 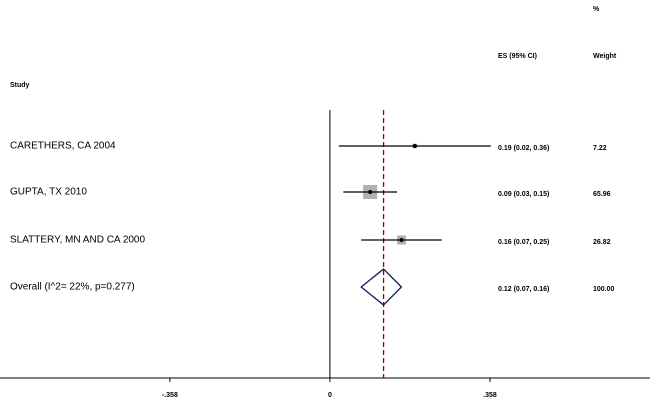 I want to click on es-label: 0.09 (0.03, 0.15), so click(x=523, y=194).